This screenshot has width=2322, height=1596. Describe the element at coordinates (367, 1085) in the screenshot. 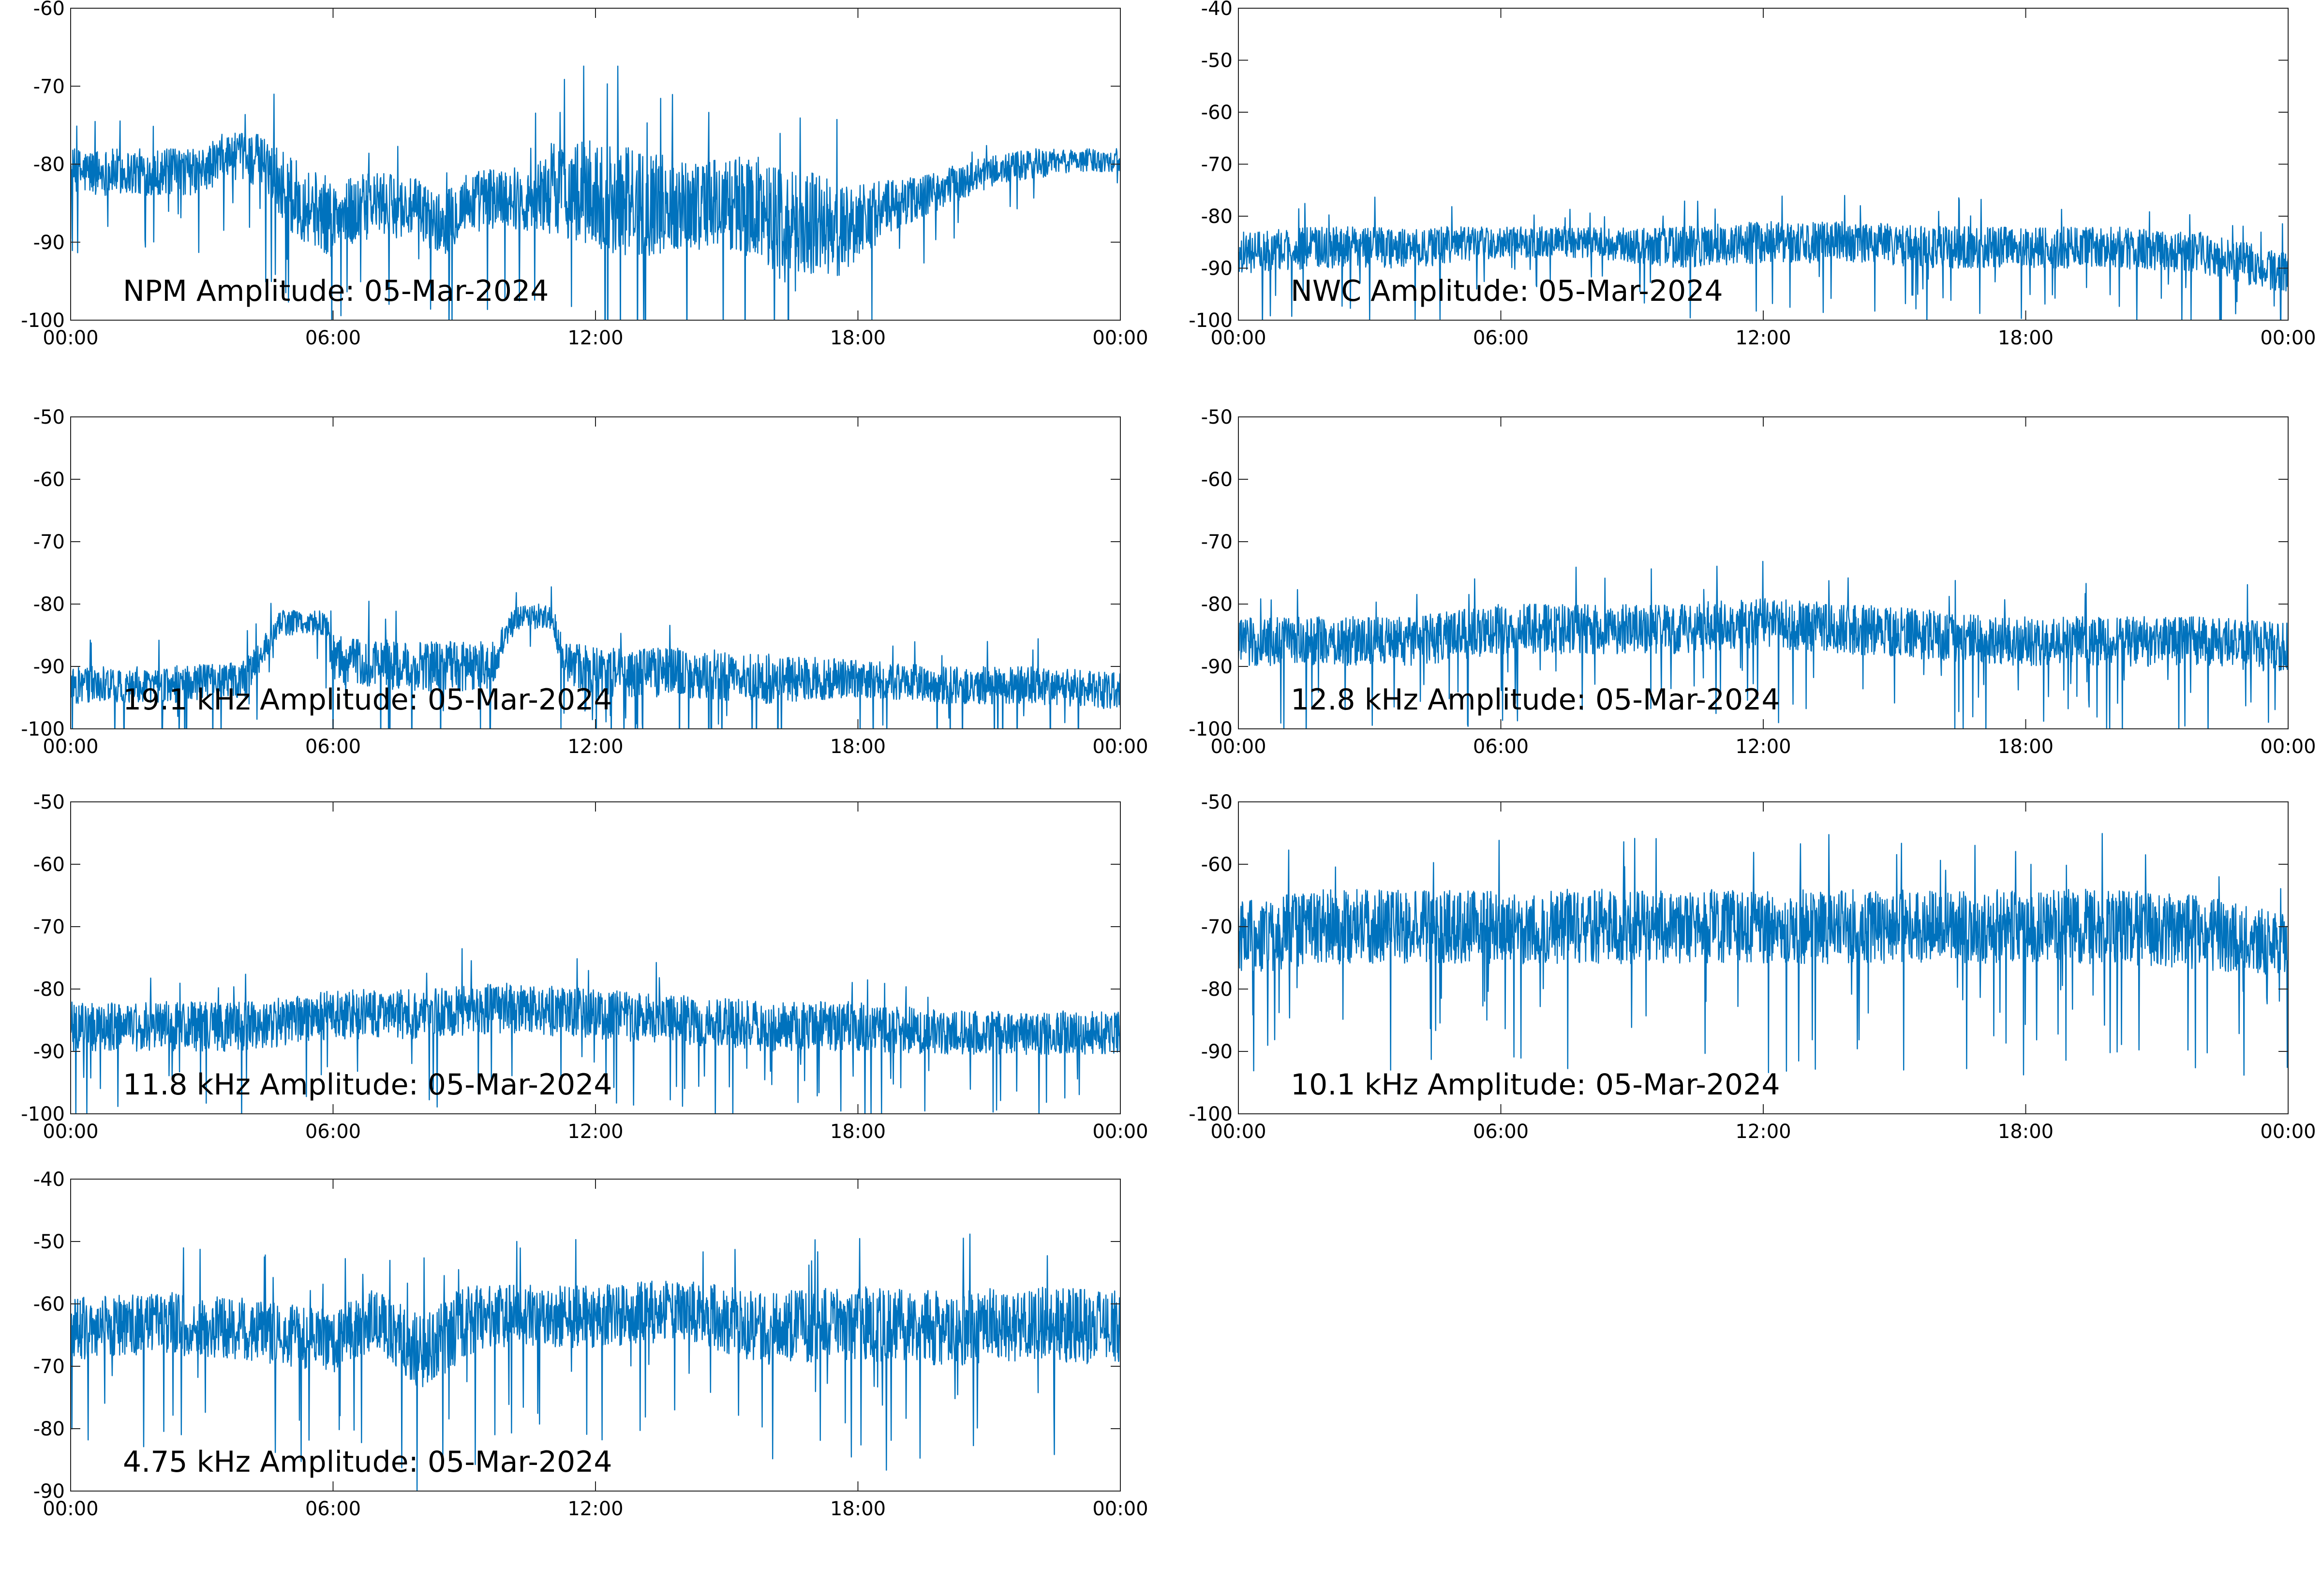

I see `chart-title: 11.8 kHz Amplitude: 05-Mar-2024` at that location.